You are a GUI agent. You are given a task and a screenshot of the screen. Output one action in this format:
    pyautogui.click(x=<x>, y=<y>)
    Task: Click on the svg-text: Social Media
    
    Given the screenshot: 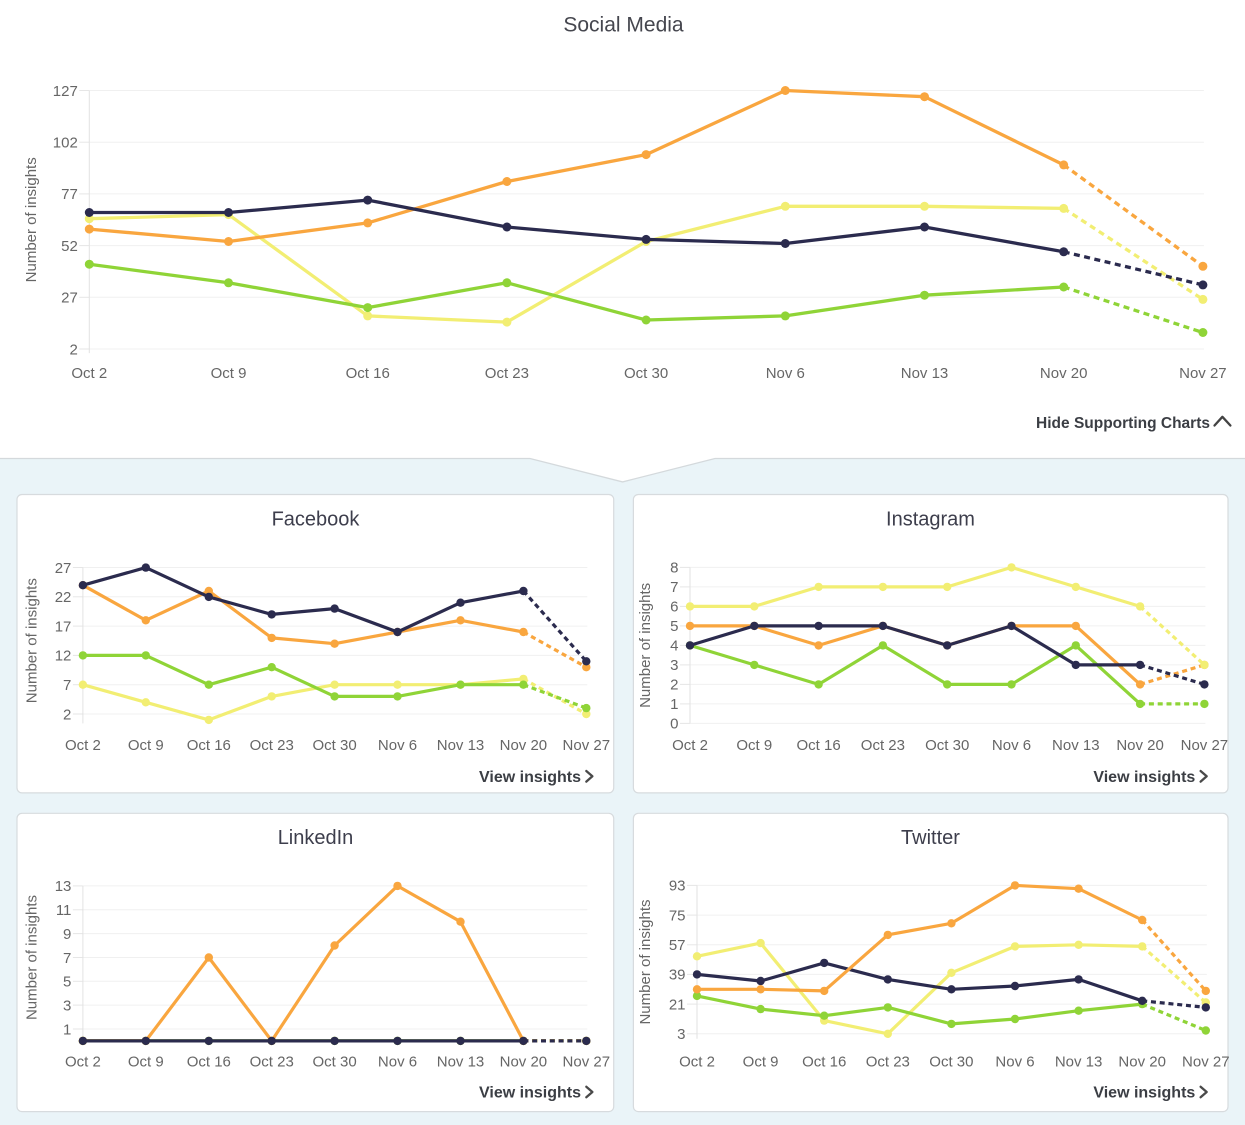 What is the action you would take?
    pyautogui.click(x=623, y=25)
    